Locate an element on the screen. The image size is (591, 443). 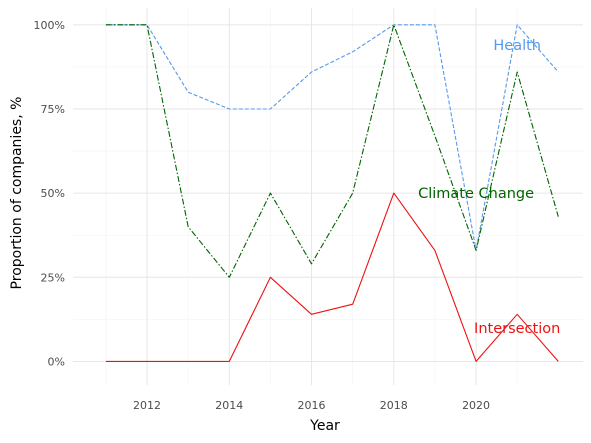
x-tick-label: 2020 is located at coordinates (476, 405).